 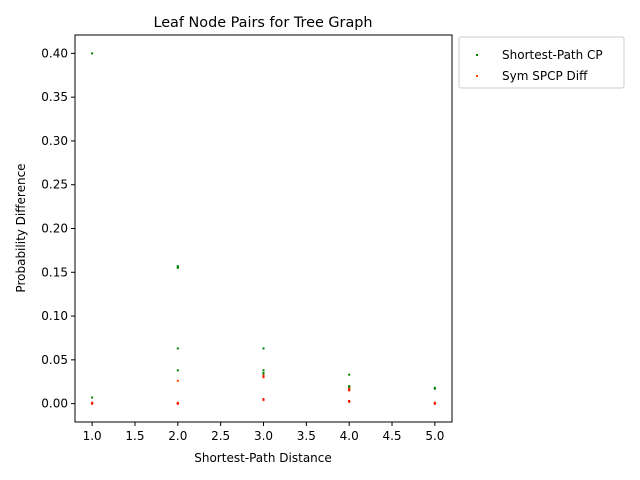 What do you see at coordinates (54, 229) in the screenshot?
I see `y-tick-label: 0.20` at bounding box center [54, 229].